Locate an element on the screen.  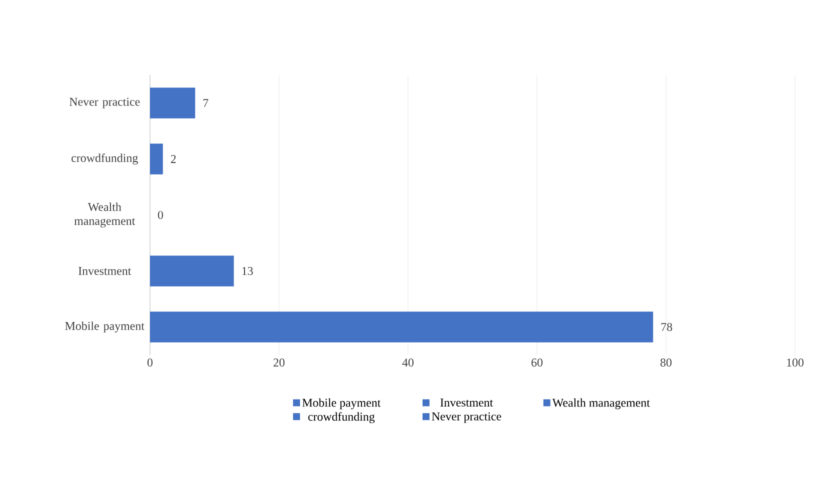
y-tick-label: Mobile payment is located at coordinates (104, 327).